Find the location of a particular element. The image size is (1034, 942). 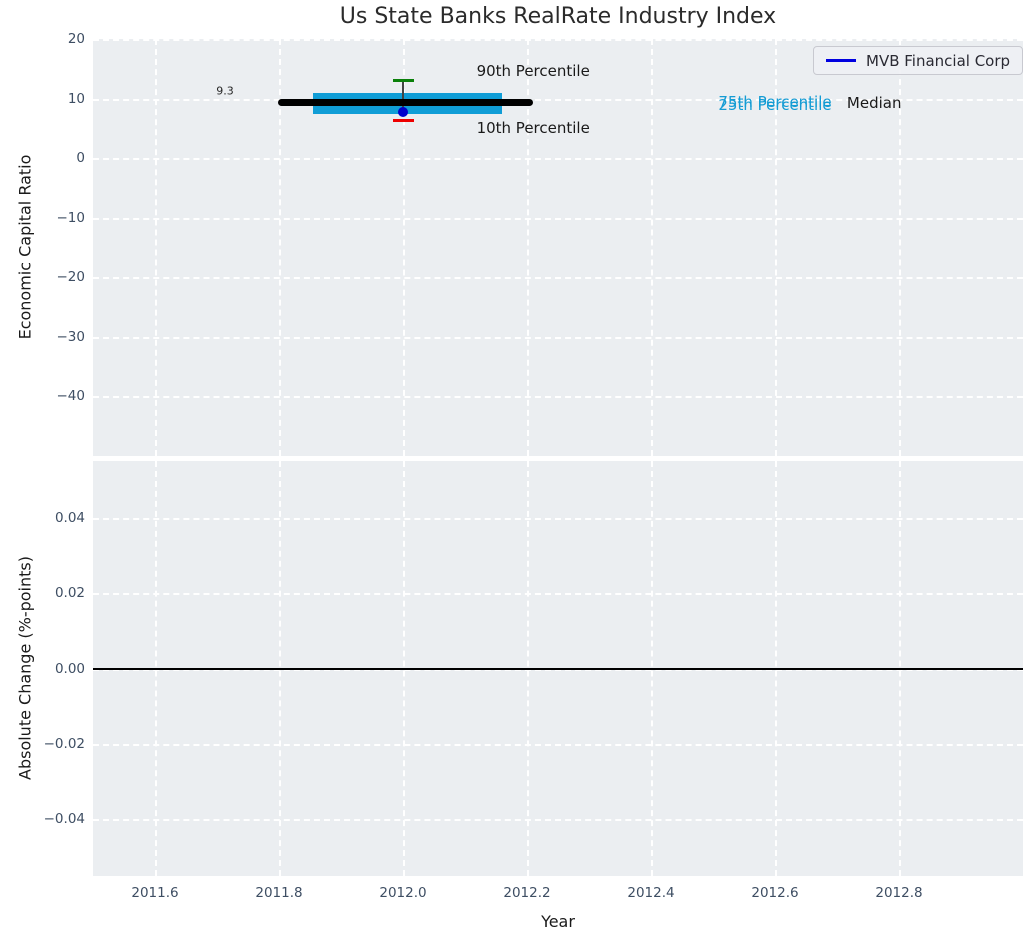

top-y-axis-label: Economic Capital Ratio is located at coordinates (25, 247).